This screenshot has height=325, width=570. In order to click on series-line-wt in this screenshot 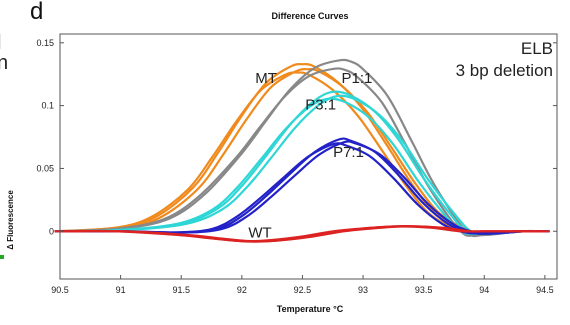, I will do `click(307, 234)`.